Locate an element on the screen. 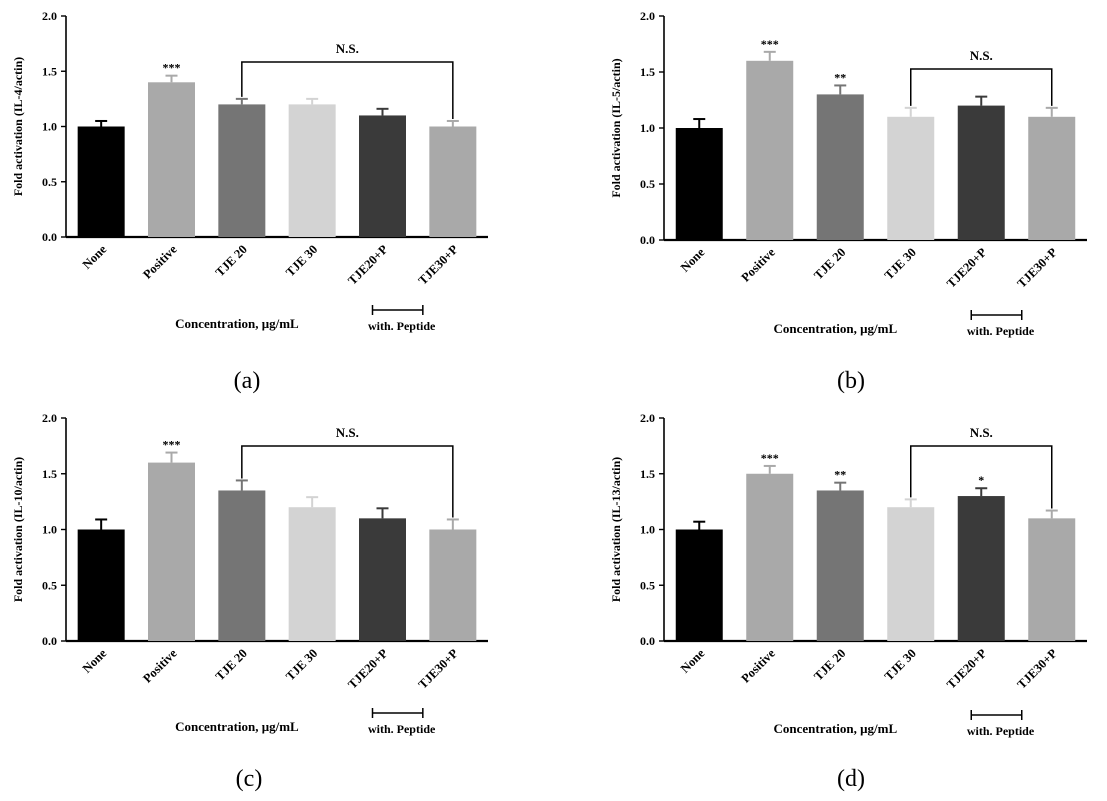  y-axis-title: Fold activation (IL-4/actin) is located at coordinates (18, 126).